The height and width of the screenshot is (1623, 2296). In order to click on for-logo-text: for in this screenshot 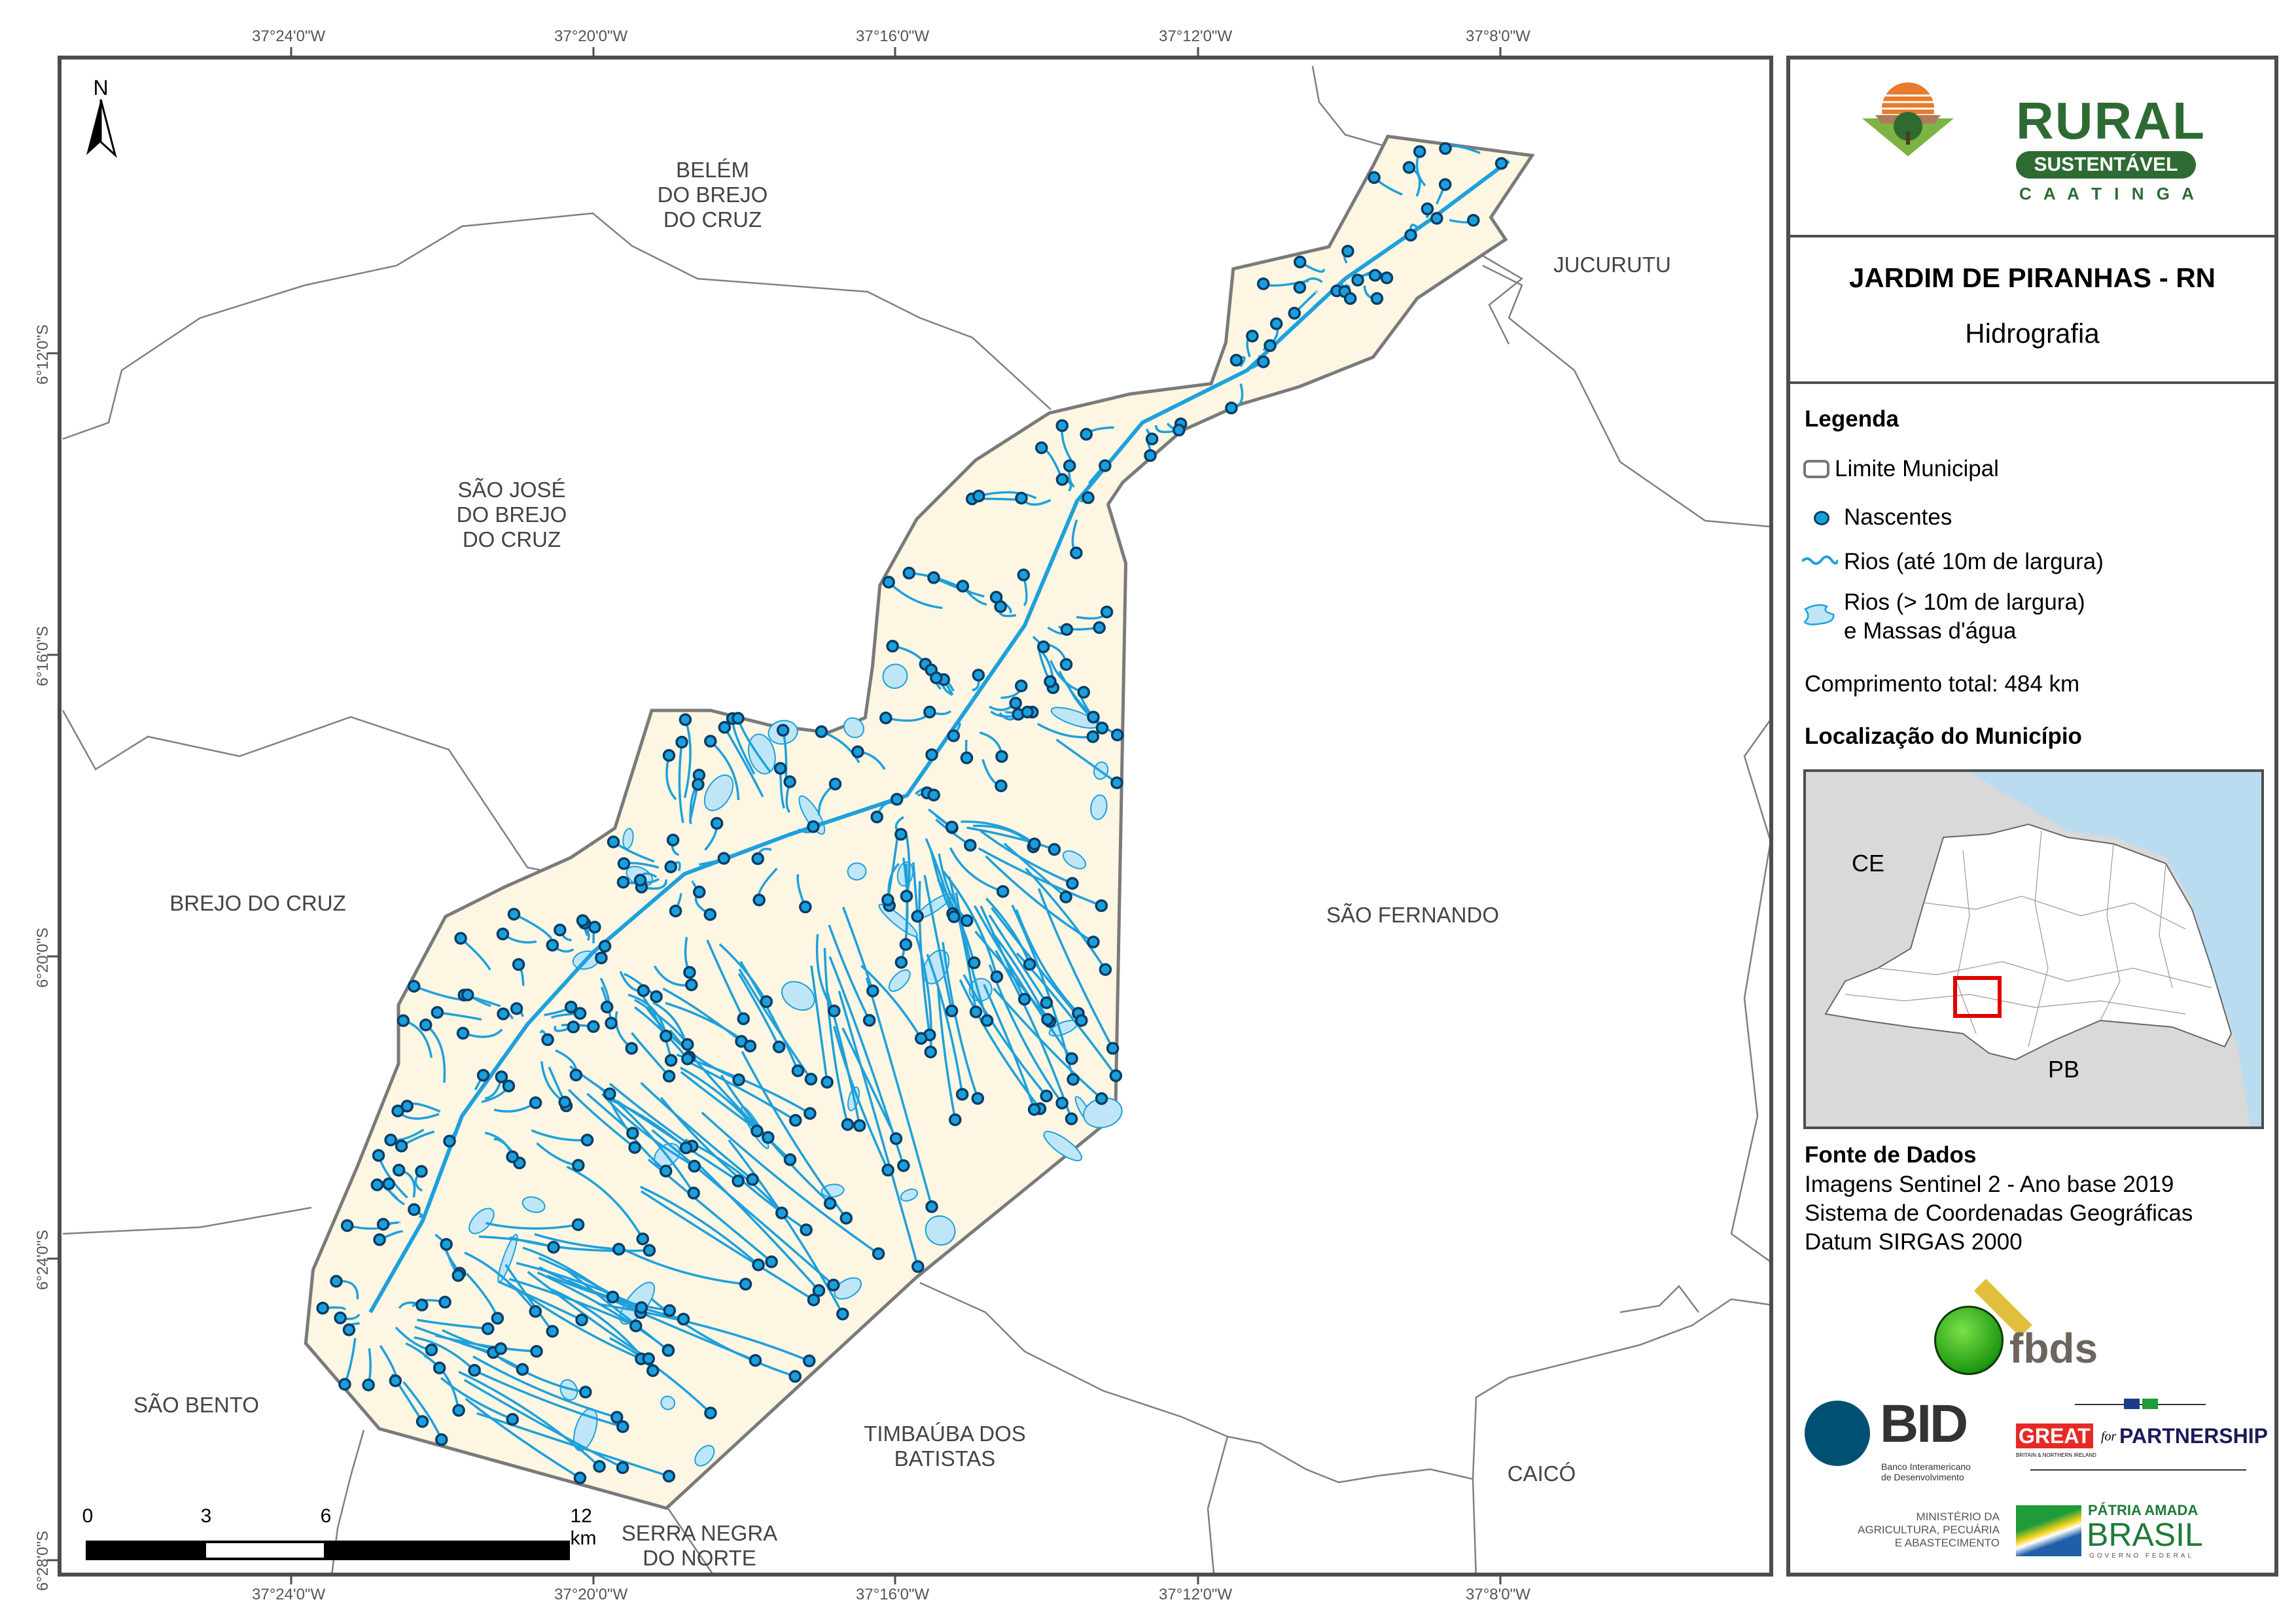, I will do `click(2109, 1437)`.